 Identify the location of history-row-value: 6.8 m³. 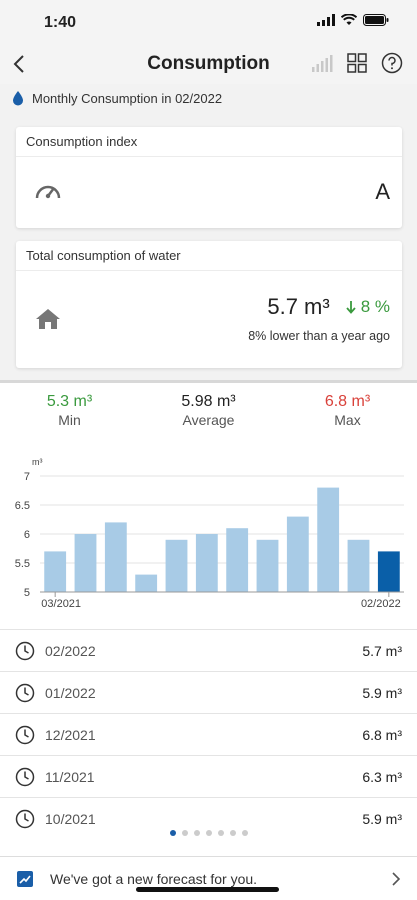
(382, 734).